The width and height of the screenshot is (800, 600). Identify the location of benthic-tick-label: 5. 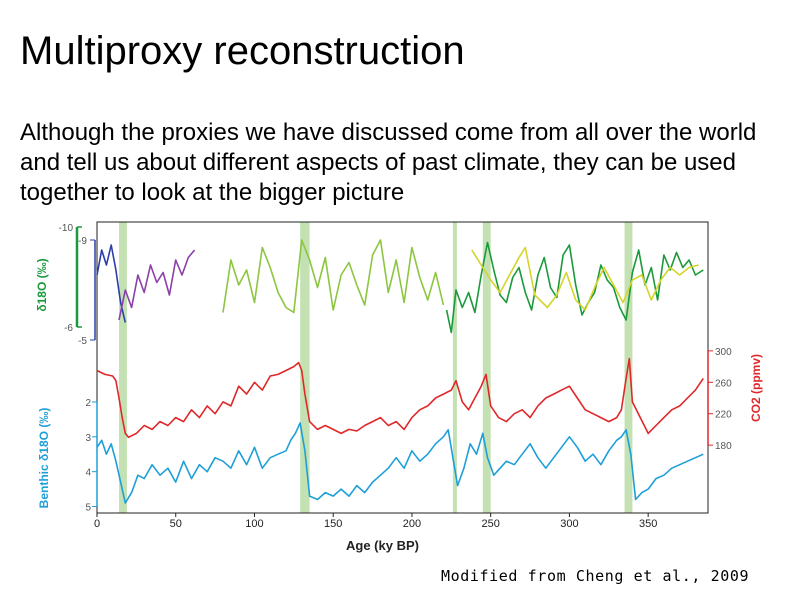
(88, 508).